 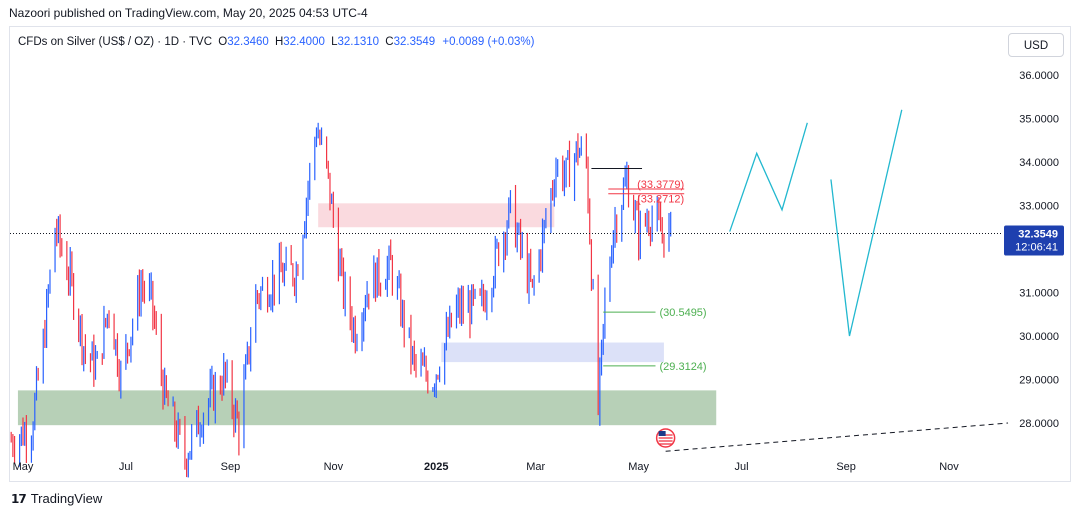 What do you see at coordinates (660, 185) in the screenshot?
I see `level-label: (33.3779)` at bounding box center [660, 185].